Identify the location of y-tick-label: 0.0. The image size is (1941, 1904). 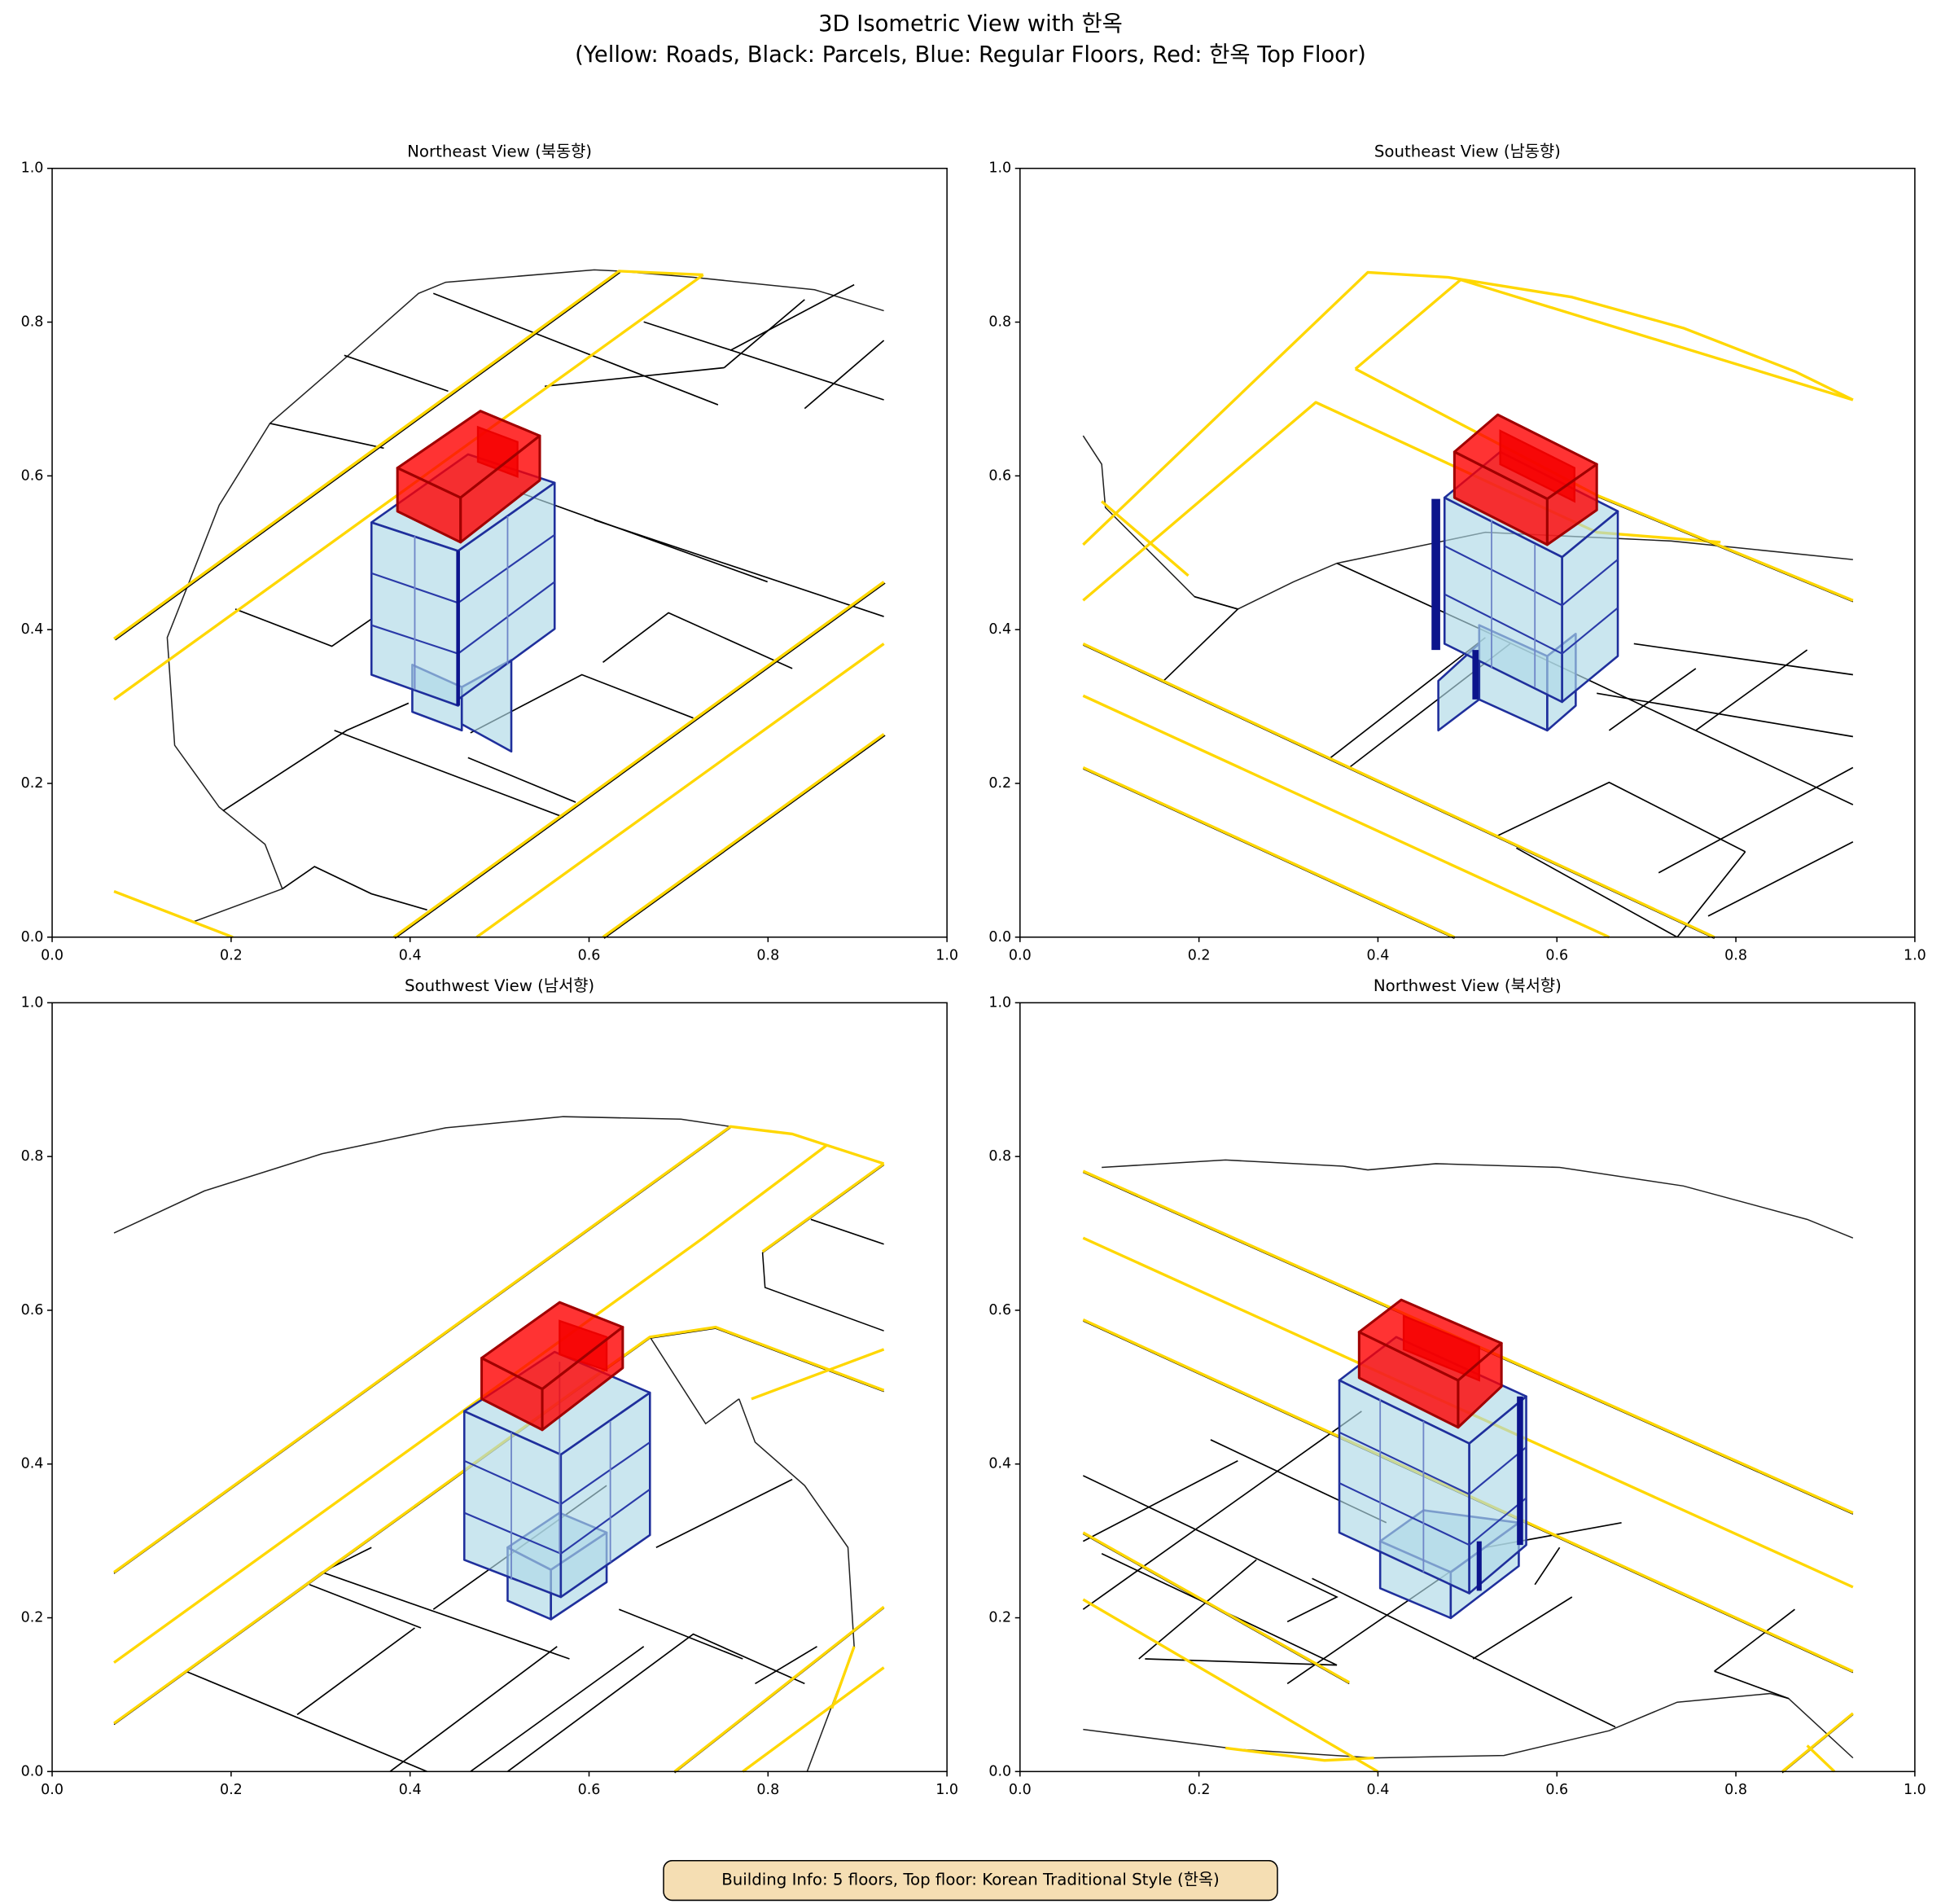
(32, 937).